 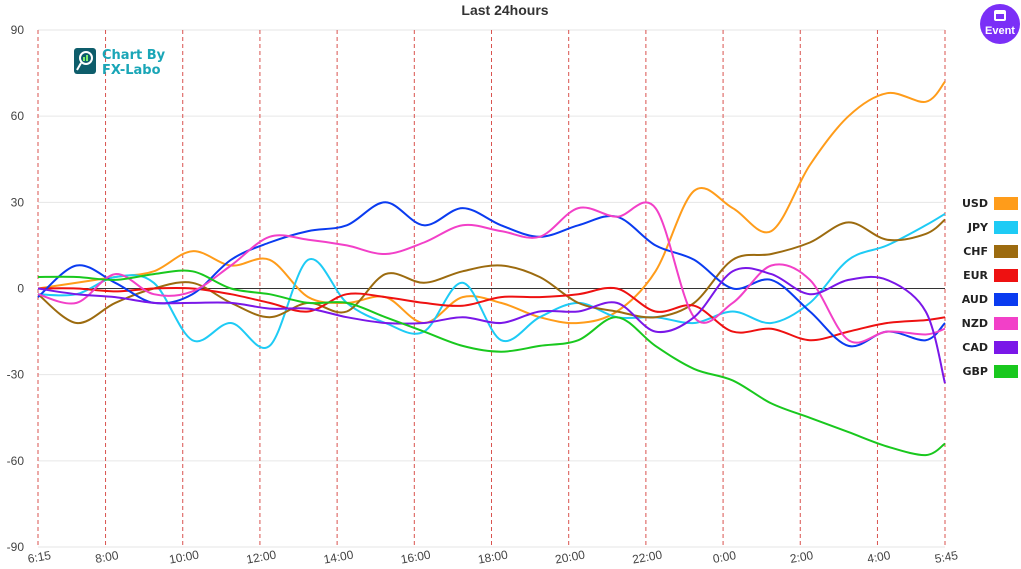 I want to click on y-tick-label: 90, so click(x=18, y=30).